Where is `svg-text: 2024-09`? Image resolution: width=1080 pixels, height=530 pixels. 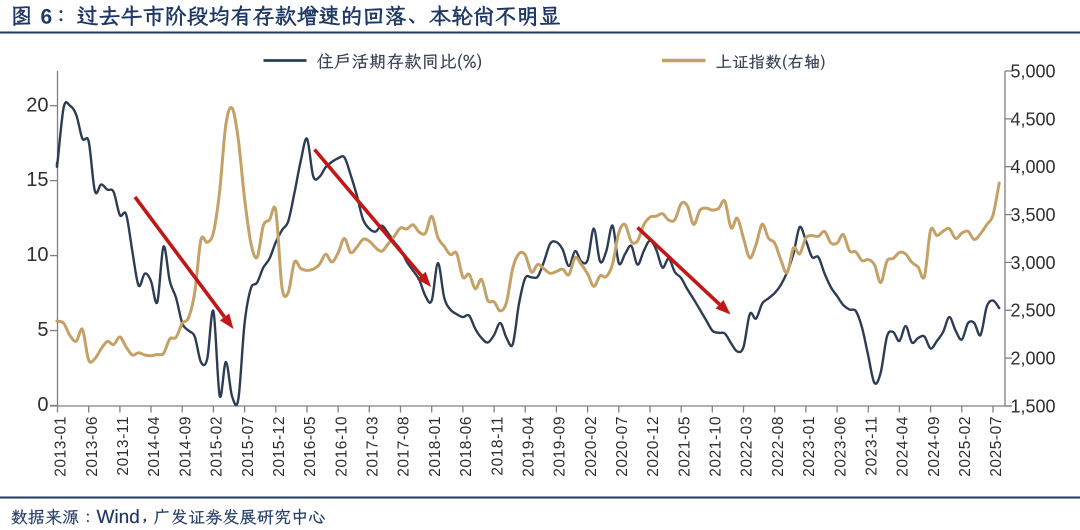 svg-text: 2024-09 is located at coordinates (934, 446).